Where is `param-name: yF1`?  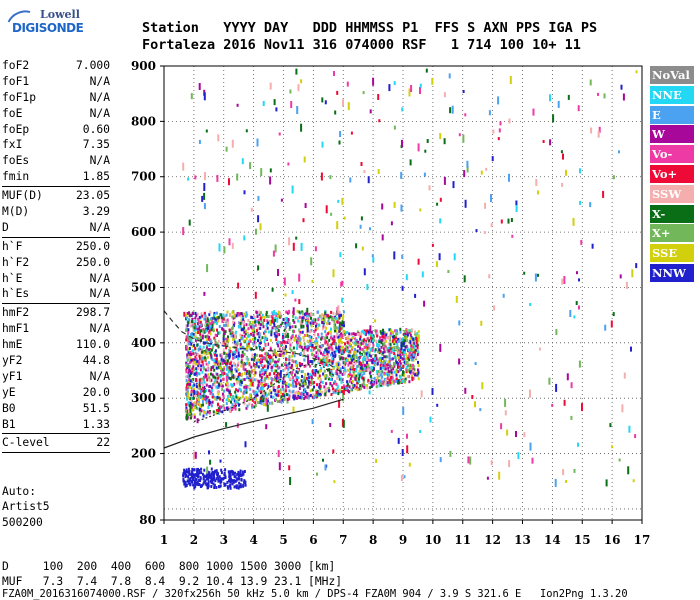 param-name: yF1 is located at coordinates (12, 376).